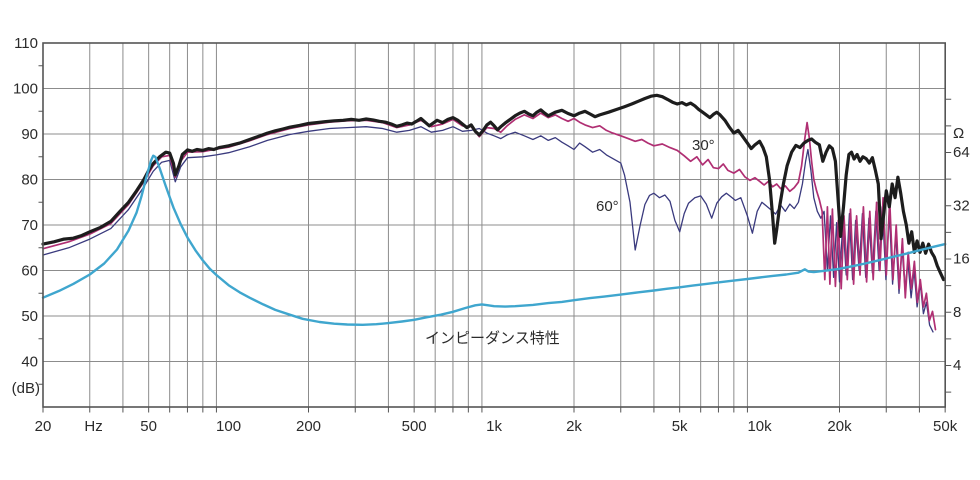  Describe the element at coordinates (29, 271) in the screenshot. I see `left-axis-tick-label: 60` at that location.